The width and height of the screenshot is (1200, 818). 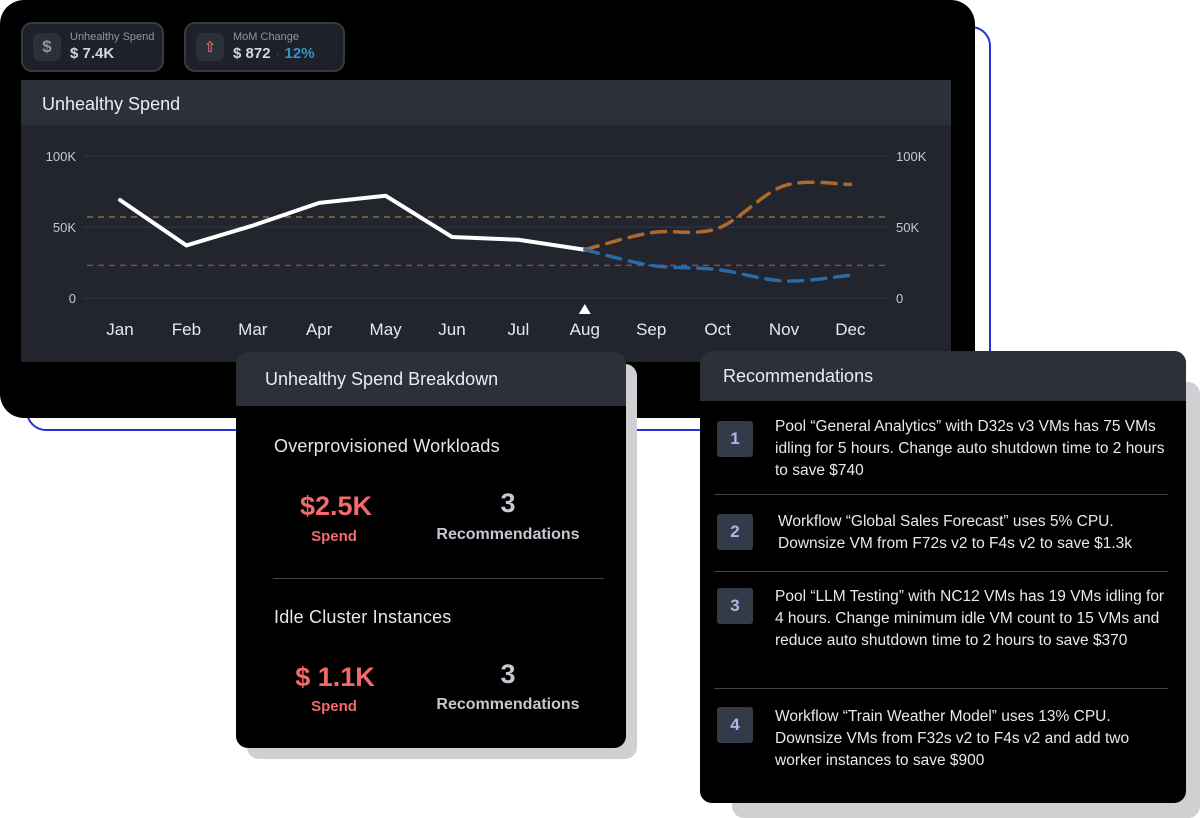 I want to click on y-tick-label-right: 50K, so click(x=907, y=227).